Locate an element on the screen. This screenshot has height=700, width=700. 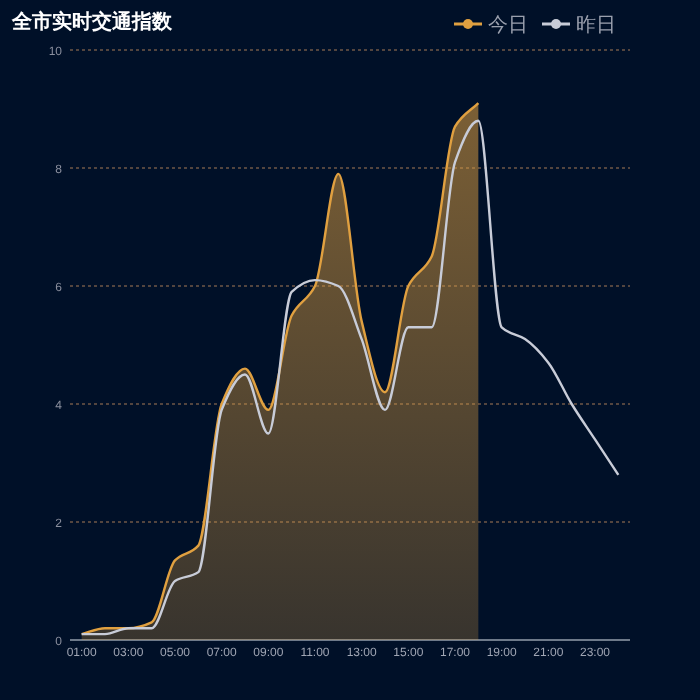
legend-label: 今日 is located at coordinates (508, 25).